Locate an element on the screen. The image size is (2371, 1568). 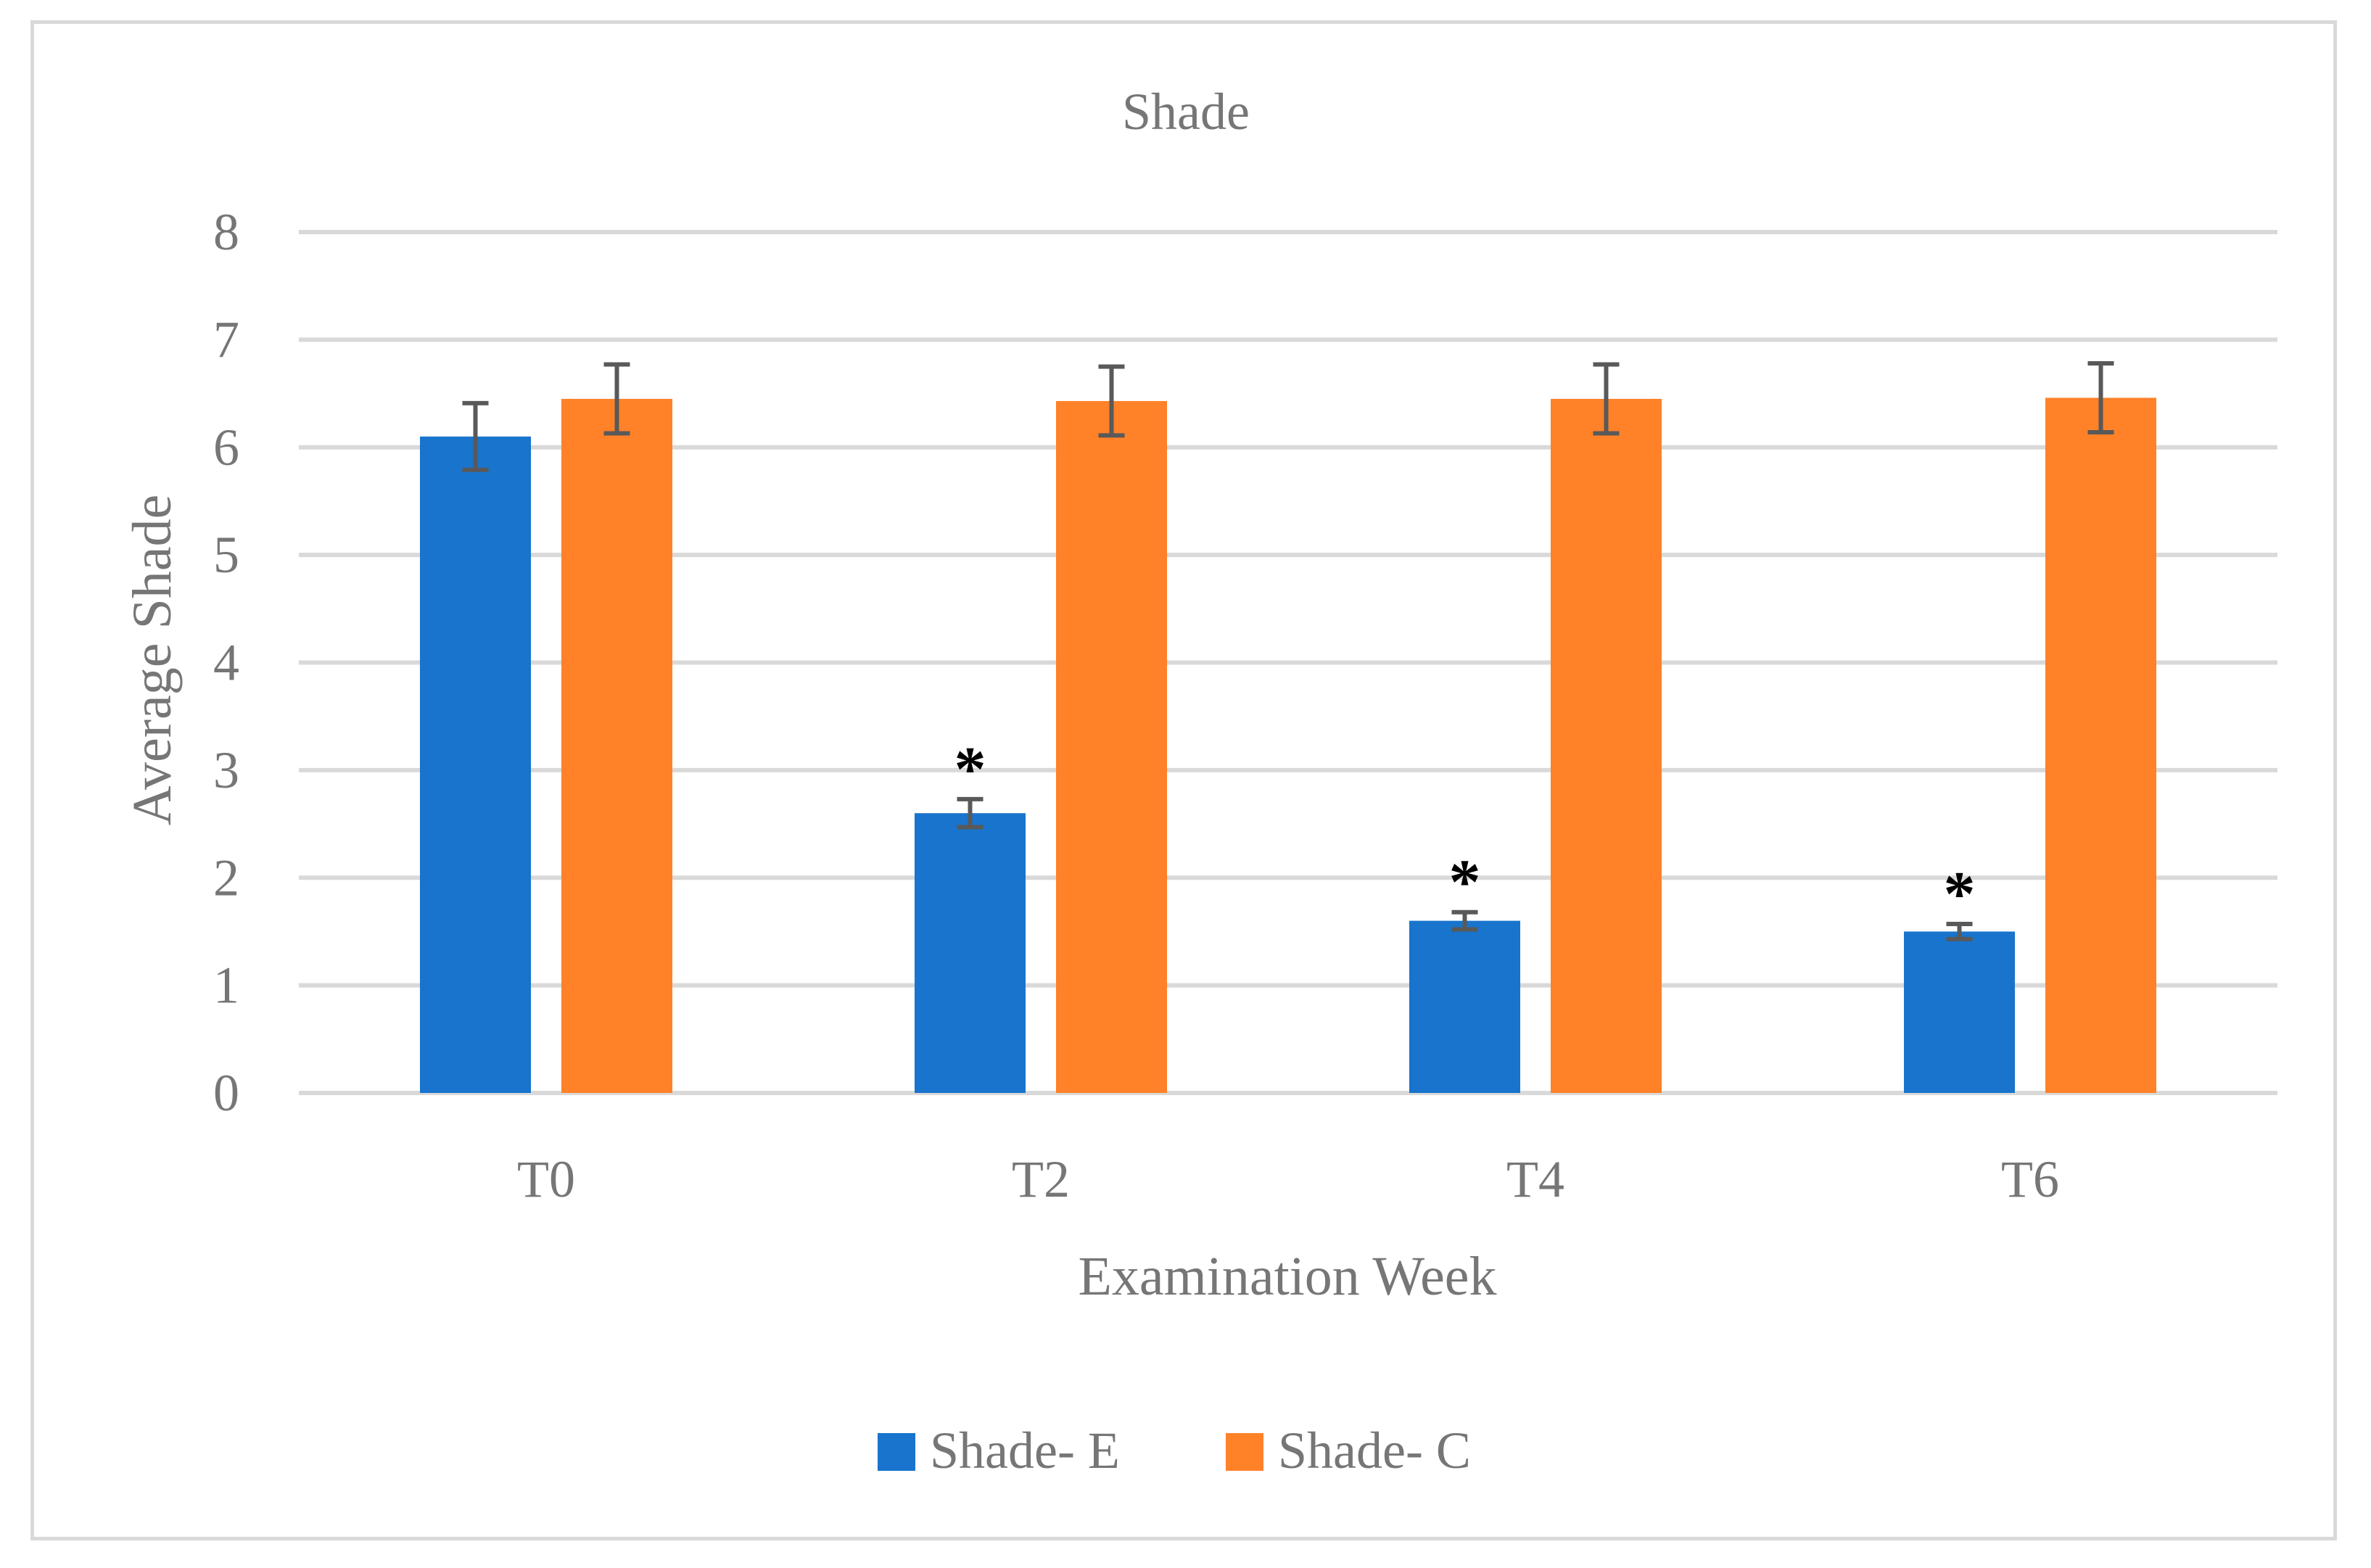
x-axis-label: Examination Week is located at coordinates (1287, 1276).